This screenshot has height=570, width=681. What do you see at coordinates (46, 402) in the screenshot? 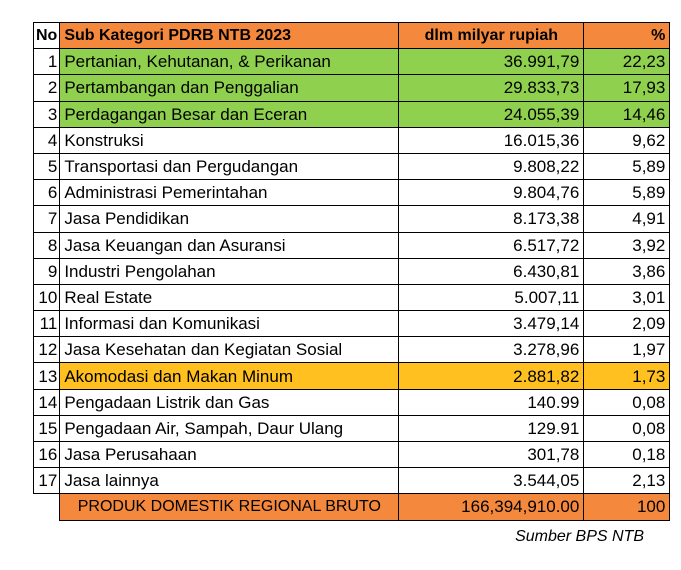
I see `row-number: 14` at bounding box center [46, 402].